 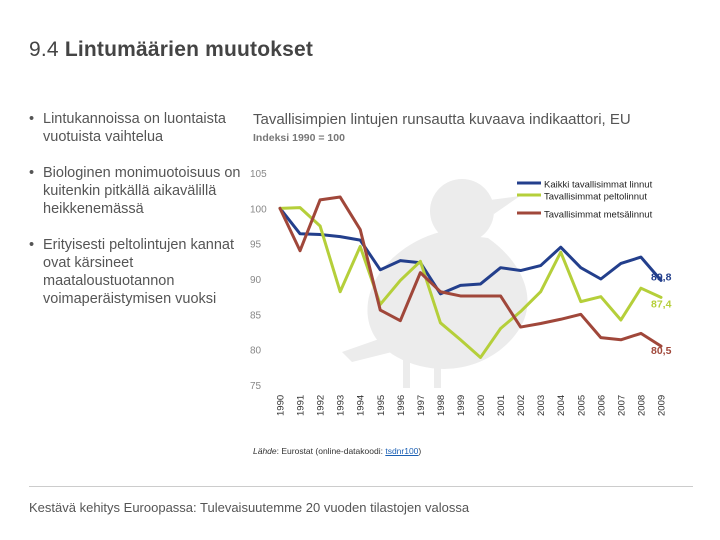 I want to click on source-label: Lähde, so click(x=265, y=451).